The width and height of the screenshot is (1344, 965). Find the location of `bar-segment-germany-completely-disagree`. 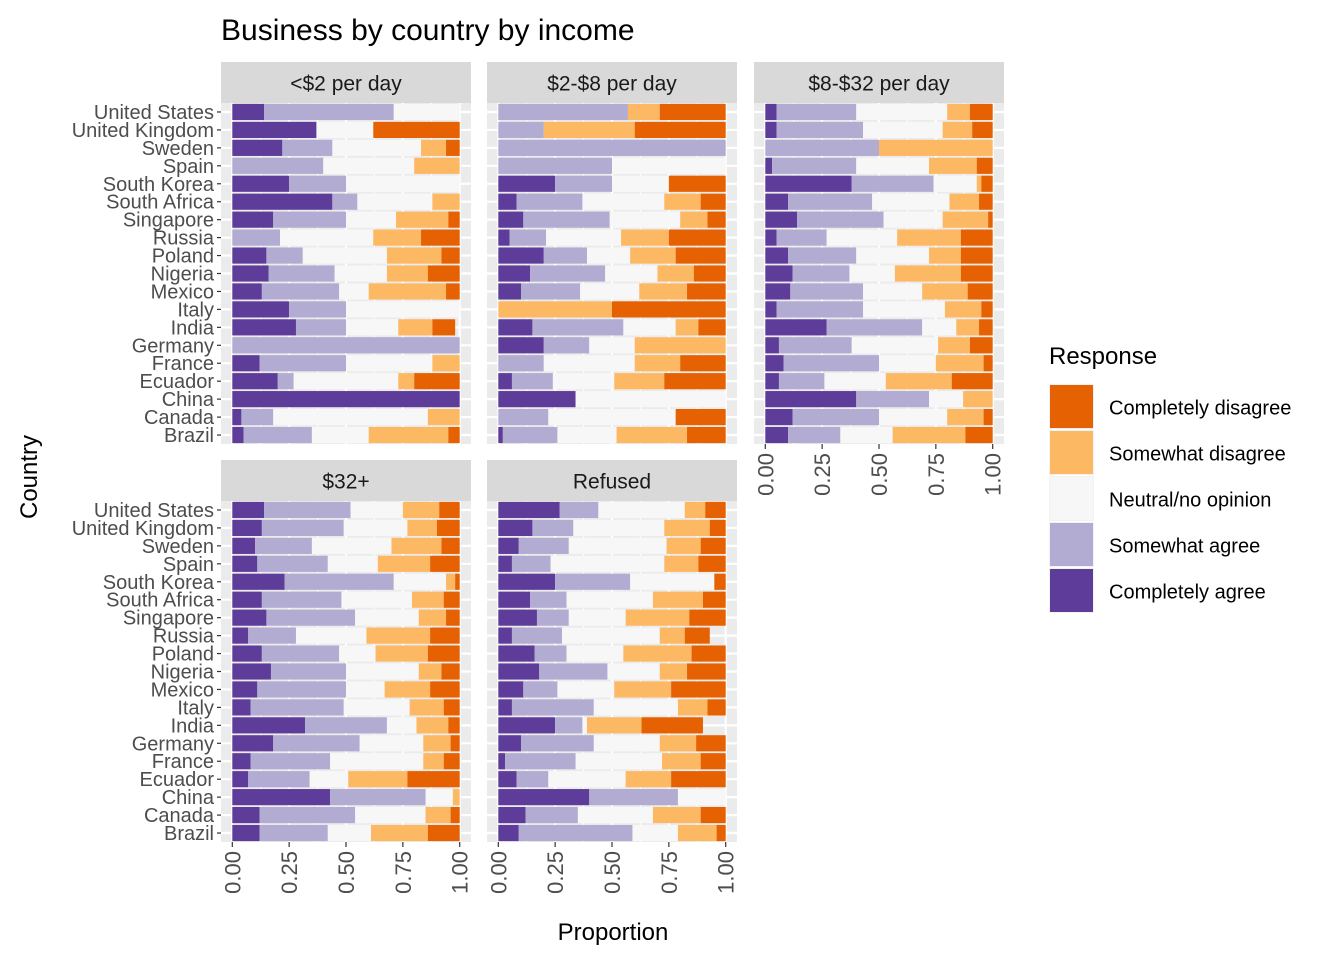

bar-segment-germany-completely-disagree is located at coordinates (981, 345).